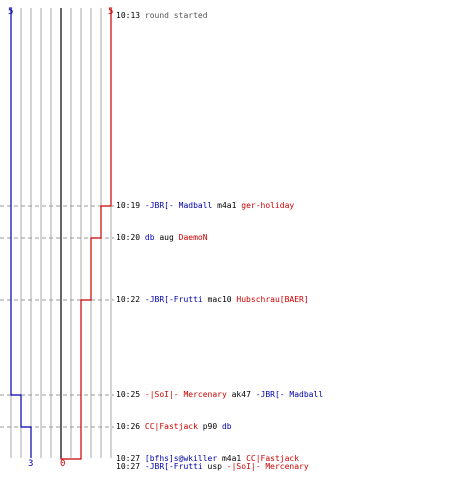  I want to click on blue-team-line, so click(21, 233).